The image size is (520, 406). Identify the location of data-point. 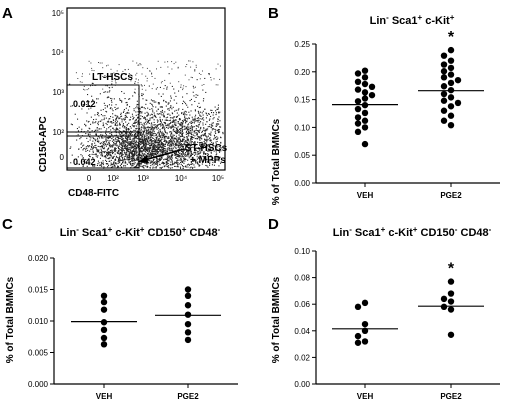
(372, 95).